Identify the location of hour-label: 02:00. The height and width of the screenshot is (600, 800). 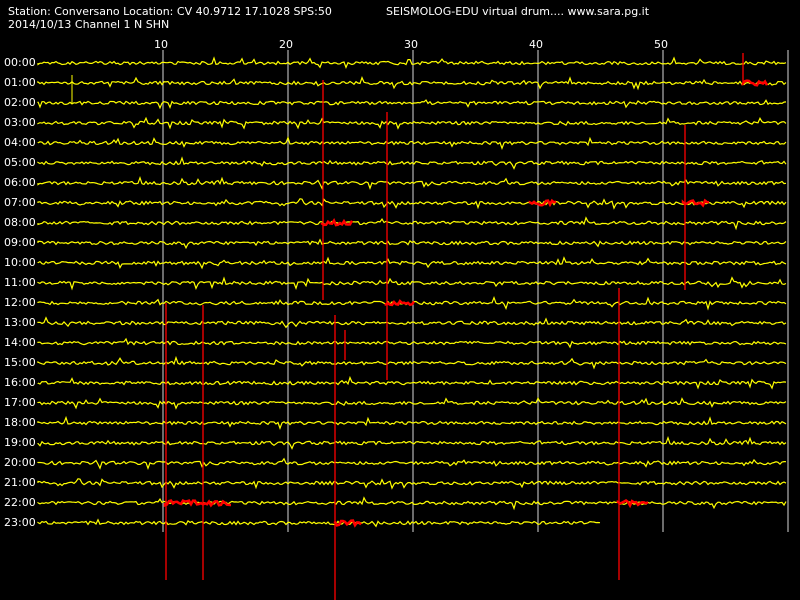
(20, 102).